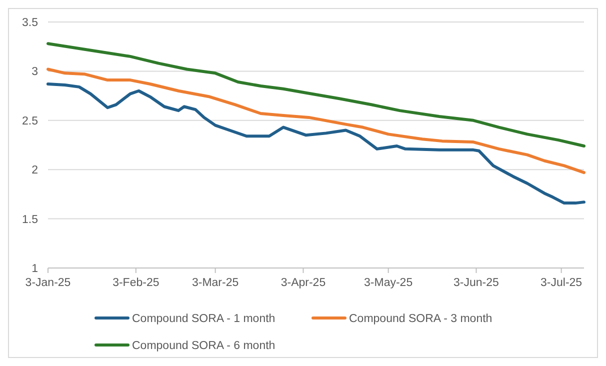 The width and height of the screenshot is (606, 366). Describe the element at coordinates (420, 319) in the screenshot. I see `legend-label: Compound SORA - 3 month` at that location.